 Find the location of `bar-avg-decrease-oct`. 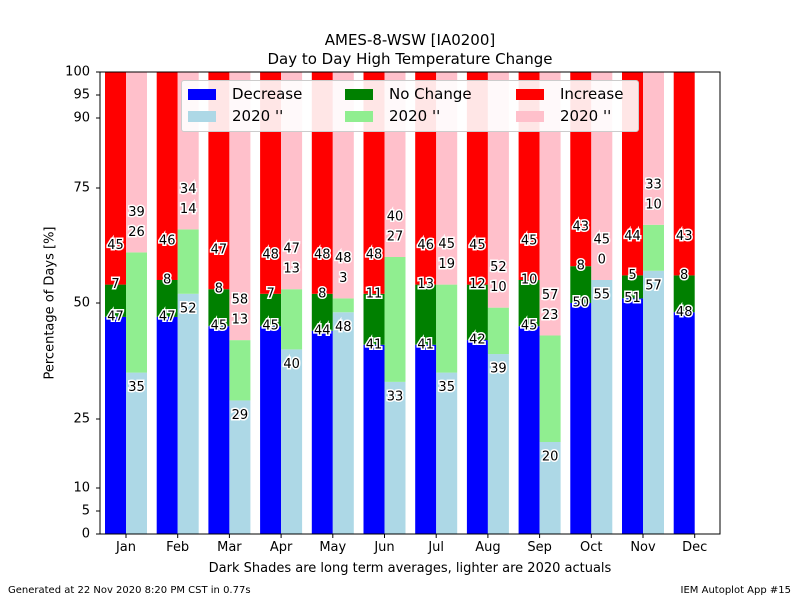

bar-avg-decrease-oct is located at coordinates (581, 418).